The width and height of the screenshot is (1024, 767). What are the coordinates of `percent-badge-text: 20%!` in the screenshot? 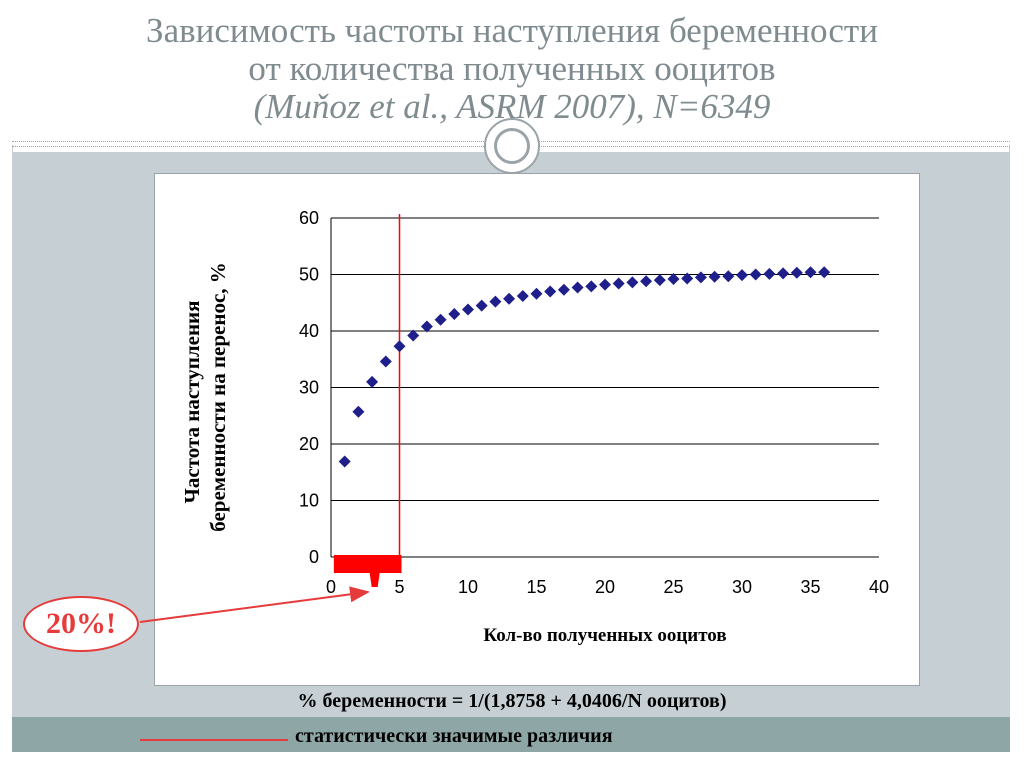 It's located at (81, 623).